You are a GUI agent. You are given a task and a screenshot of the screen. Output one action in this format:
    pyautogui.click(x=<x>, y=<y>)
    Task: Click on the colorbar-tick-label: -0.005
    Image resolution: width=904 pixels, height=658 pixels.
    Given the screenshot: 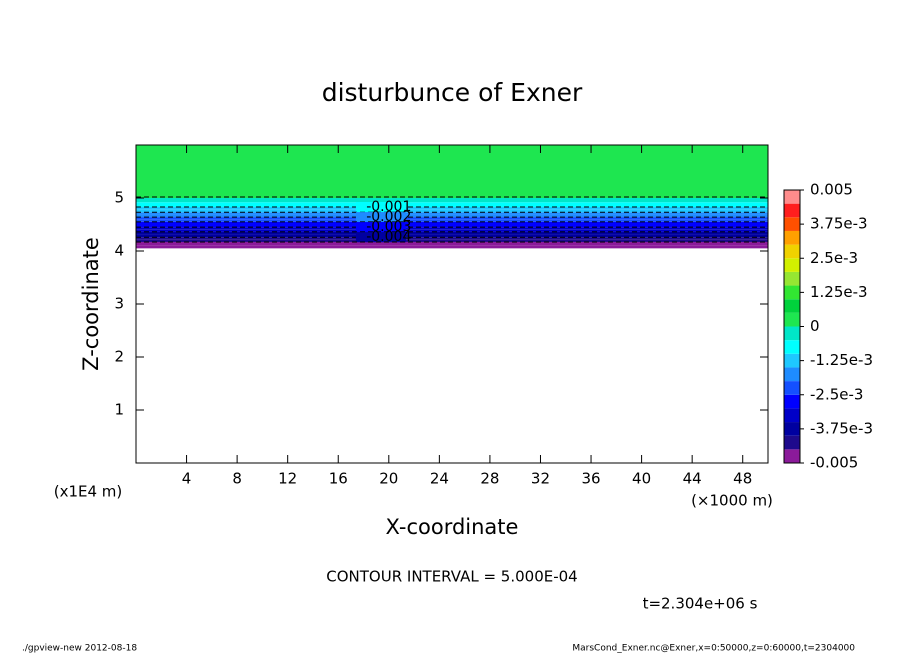 What is the action you would take?
    pyautogui.click(x=834, y=463)
    